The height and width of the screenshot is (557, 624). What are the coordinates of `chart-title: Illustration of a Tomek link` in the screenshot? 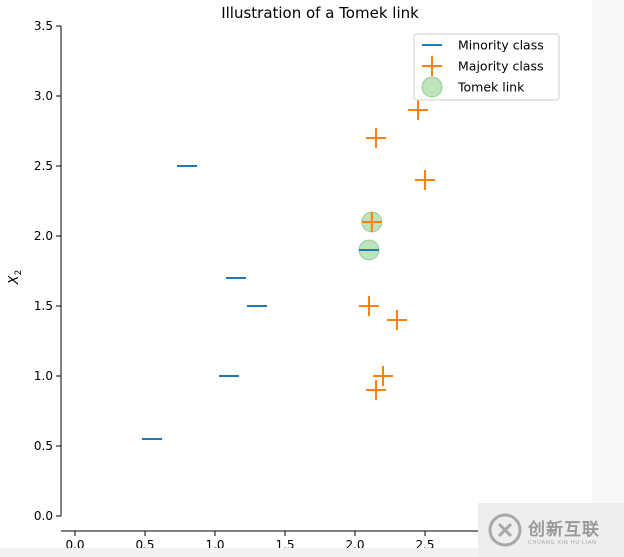 It's located at (320, 13).